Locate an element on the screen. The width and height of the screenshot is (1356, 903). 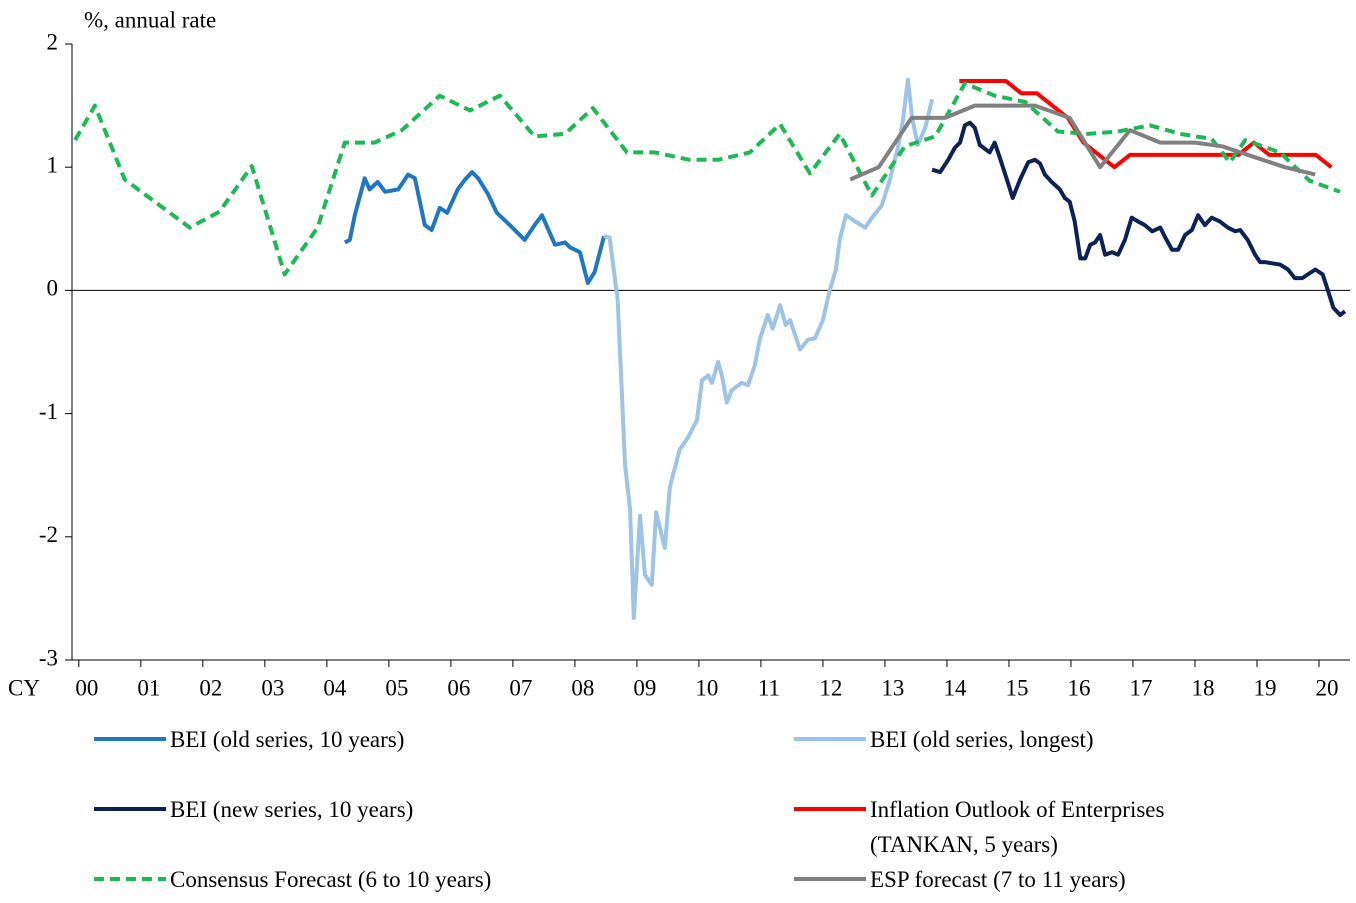
y-tick-label: 2 is located at coordinates (53, 41).